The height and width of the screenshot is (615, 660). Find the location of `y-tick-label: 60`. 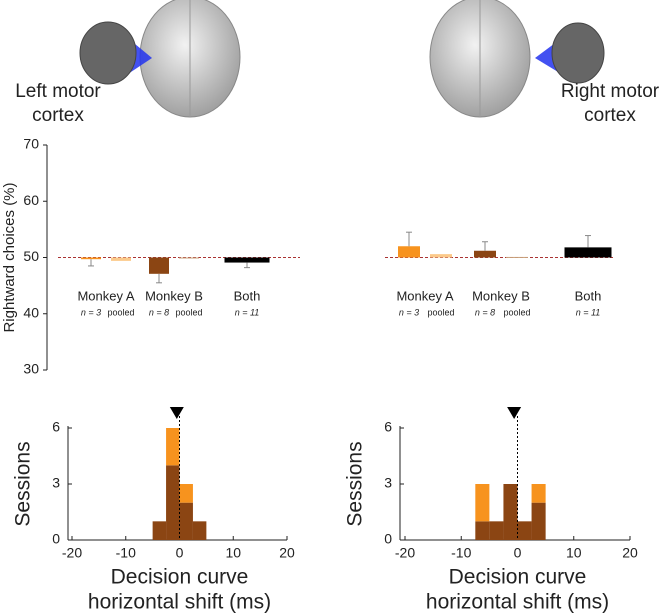

y-tick-label: 60 is located at coordinates (31, 200).